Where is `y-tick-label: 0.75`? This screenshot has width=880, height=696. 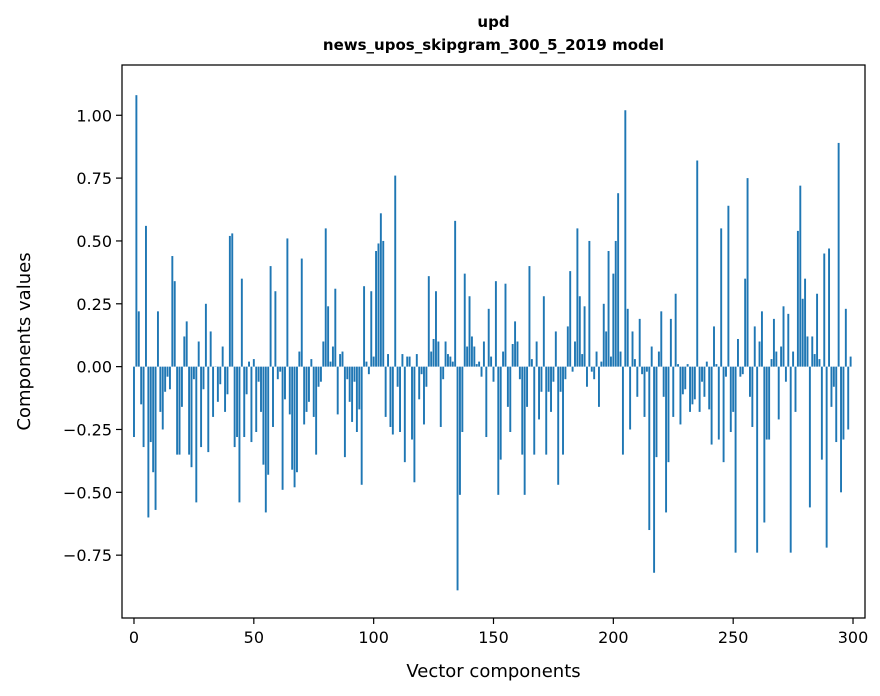 y-tick-label: 0.75 is located at coordinates (94, 178).